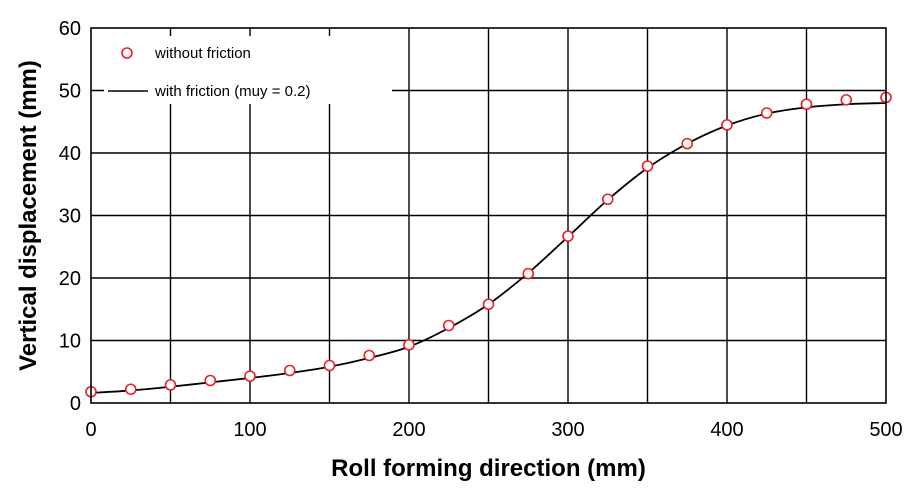  I want to click on legend-label-with-friction: with friction (muy = 0.2), so click(232, 91).